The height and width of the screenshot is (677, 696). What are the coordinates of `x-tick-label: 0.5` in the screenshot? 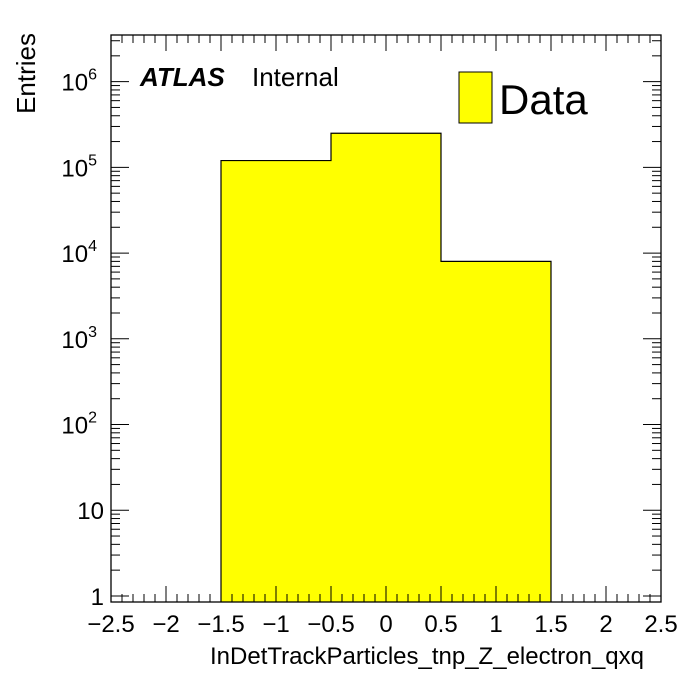 It's located at (440, 624).